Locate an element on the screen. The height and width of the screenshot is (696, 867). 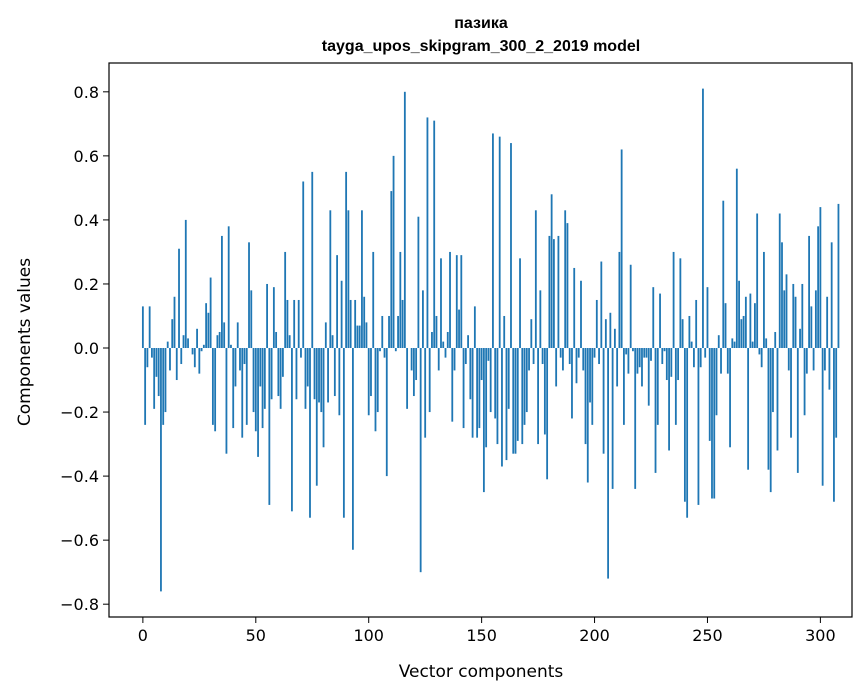
x-tick-label: 200 is located at coordinates (594, 635).